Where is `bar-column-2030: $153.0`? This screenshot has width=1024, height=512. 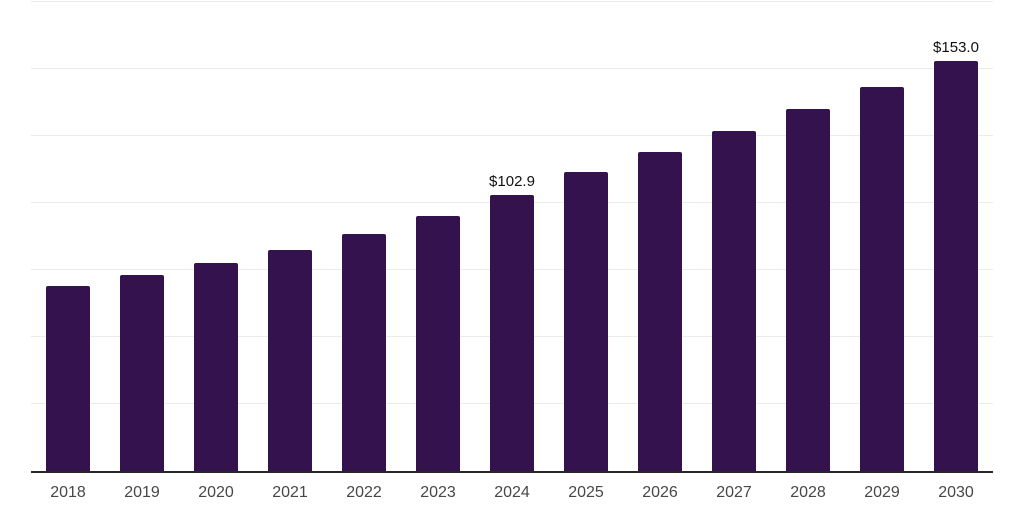
bar-column-2030: $153.0 is located at coordinates (956, 236).